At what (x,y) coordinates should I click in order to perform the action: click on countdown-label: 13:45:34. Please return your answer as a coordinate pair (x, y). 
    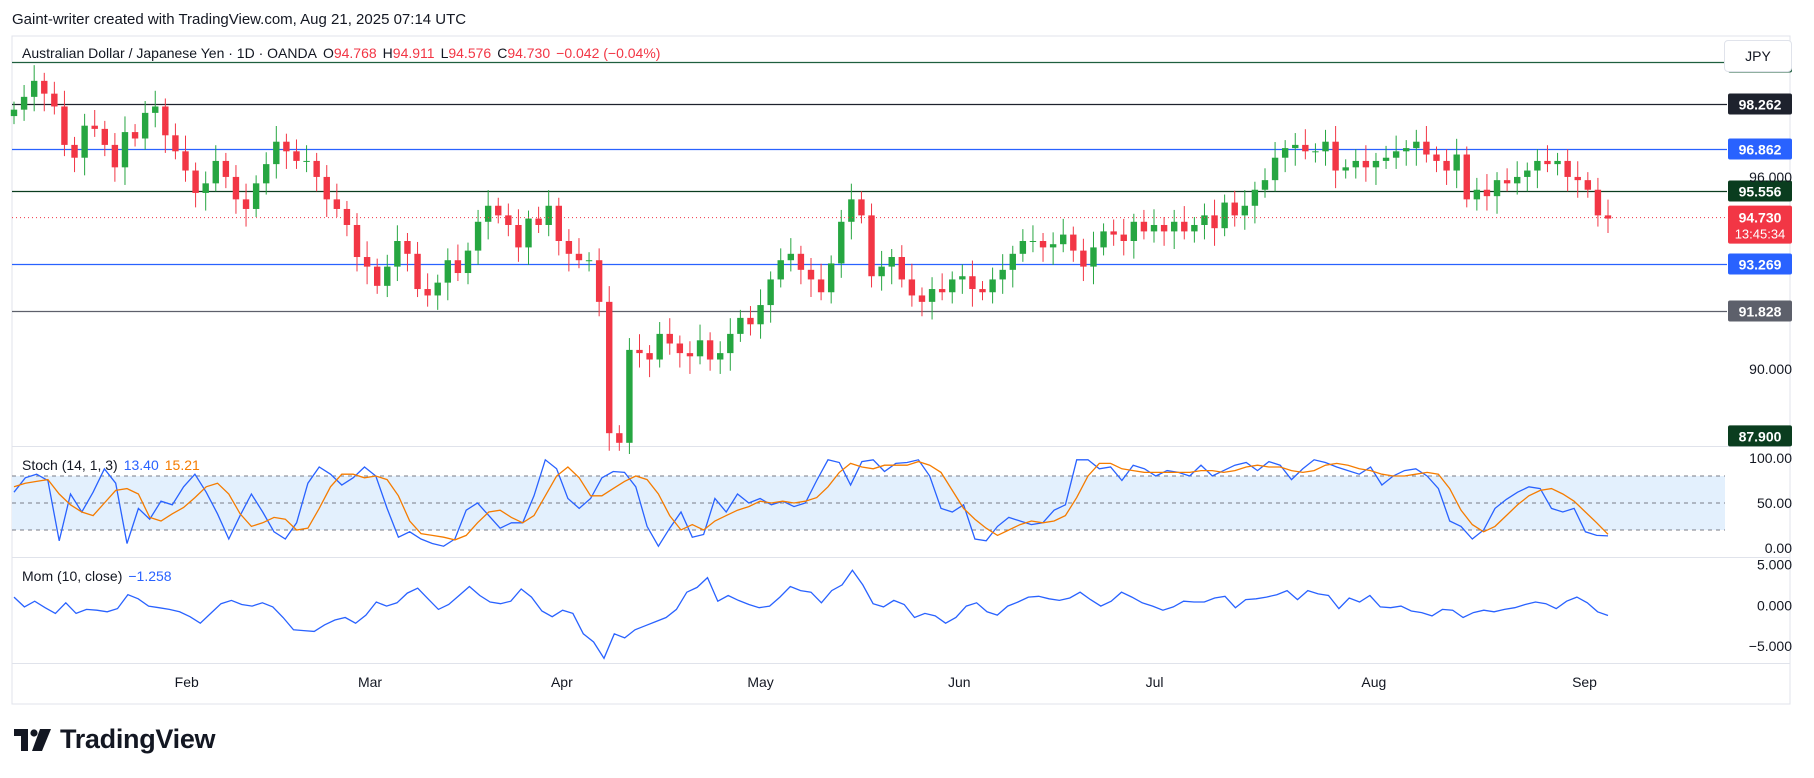
    Looking at the image, I should click on (1760, 234).